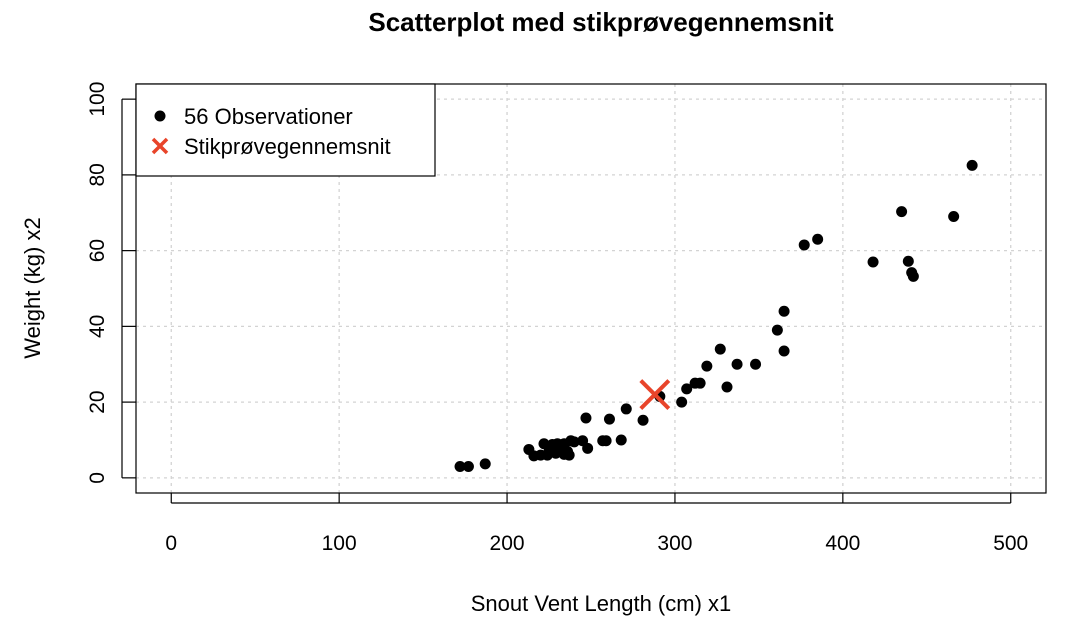  What do you see at coordinates (507, 543) in the screenshot?
I see `x-tick-label: 200` at bounding box center [507, 543].